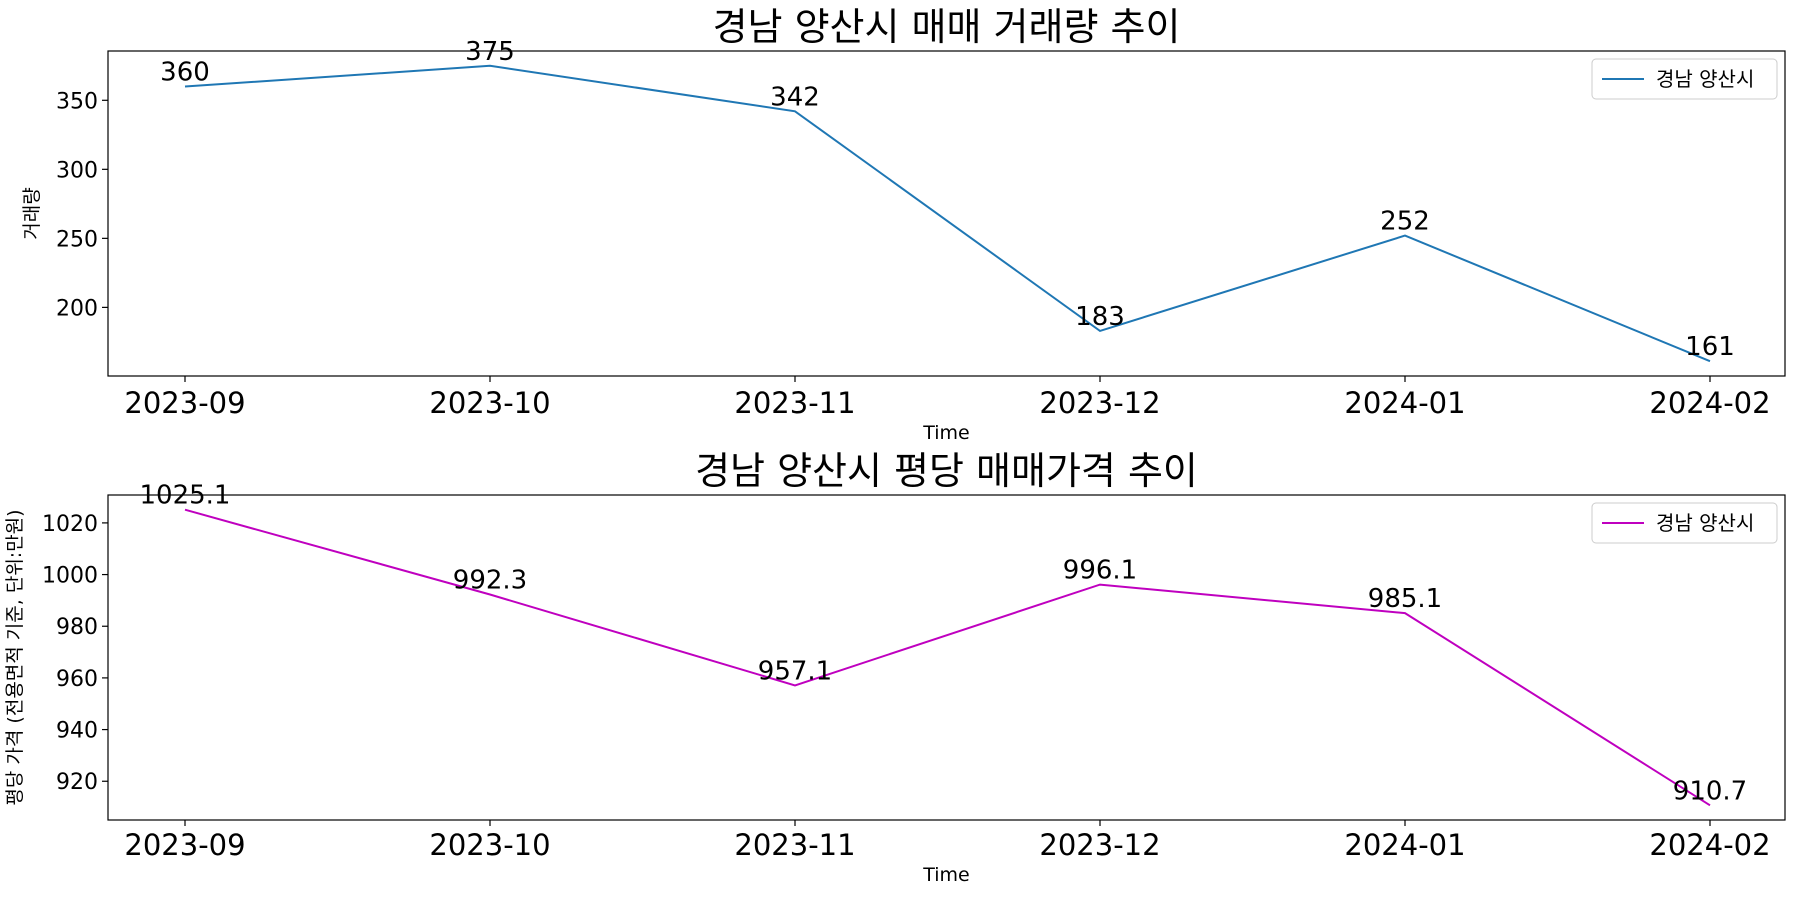  What do you see at coordinates (70, 524) in the screenshot?
I see `y-tick-label: 1020` at bounding box center [70, 524].